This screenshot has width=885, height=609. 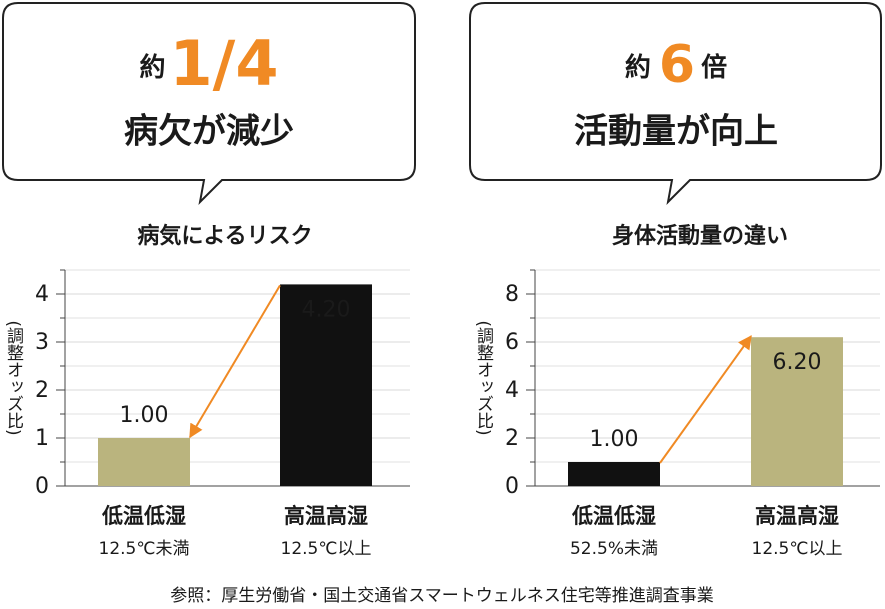 I want to click on callout-text: 活動量が向上, so click(x=676, y=132).